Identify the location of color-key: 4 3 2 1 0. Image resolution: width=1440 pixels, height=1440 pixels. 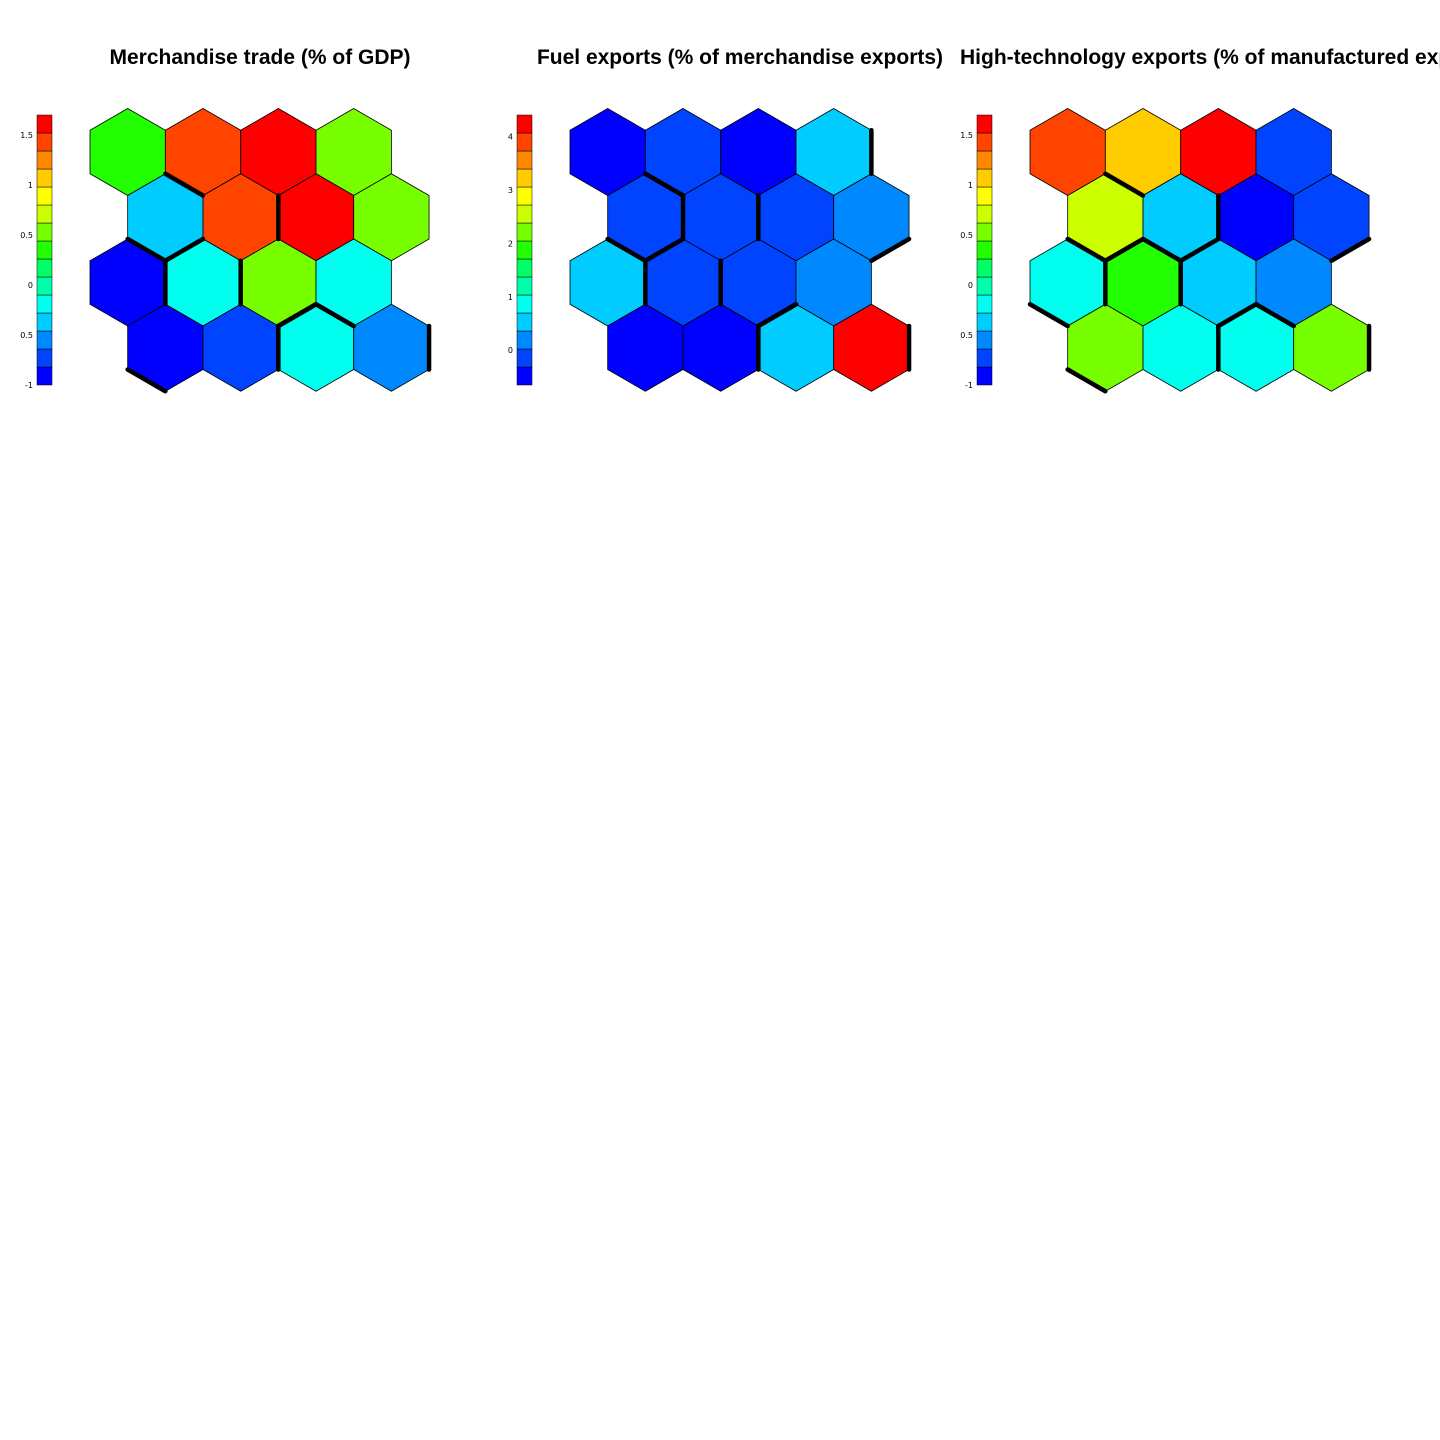
(520, 250).